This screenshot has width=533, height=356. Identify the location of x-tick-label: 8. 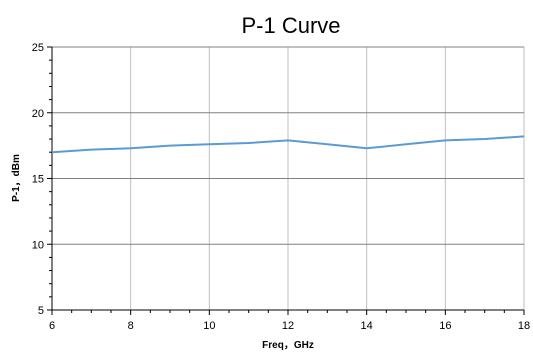
(131, 326).